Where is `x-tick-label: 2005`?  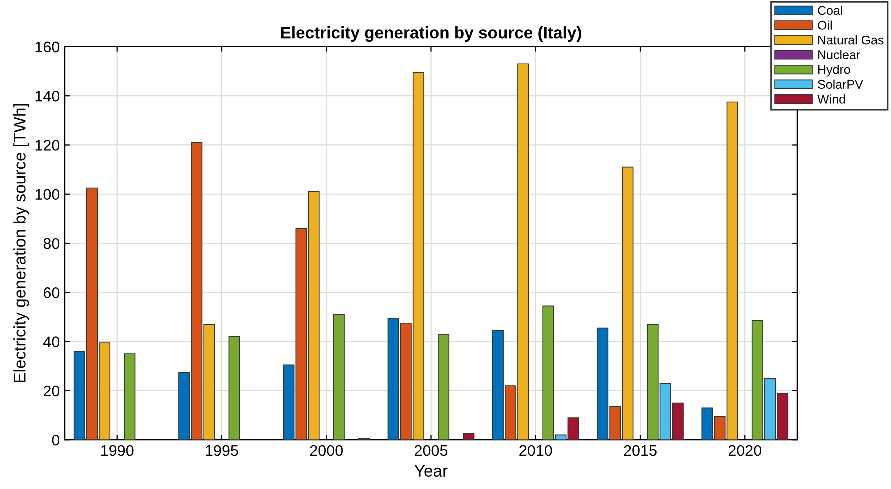 x-tick-label: 2005 is located at coordinates (431, 450).